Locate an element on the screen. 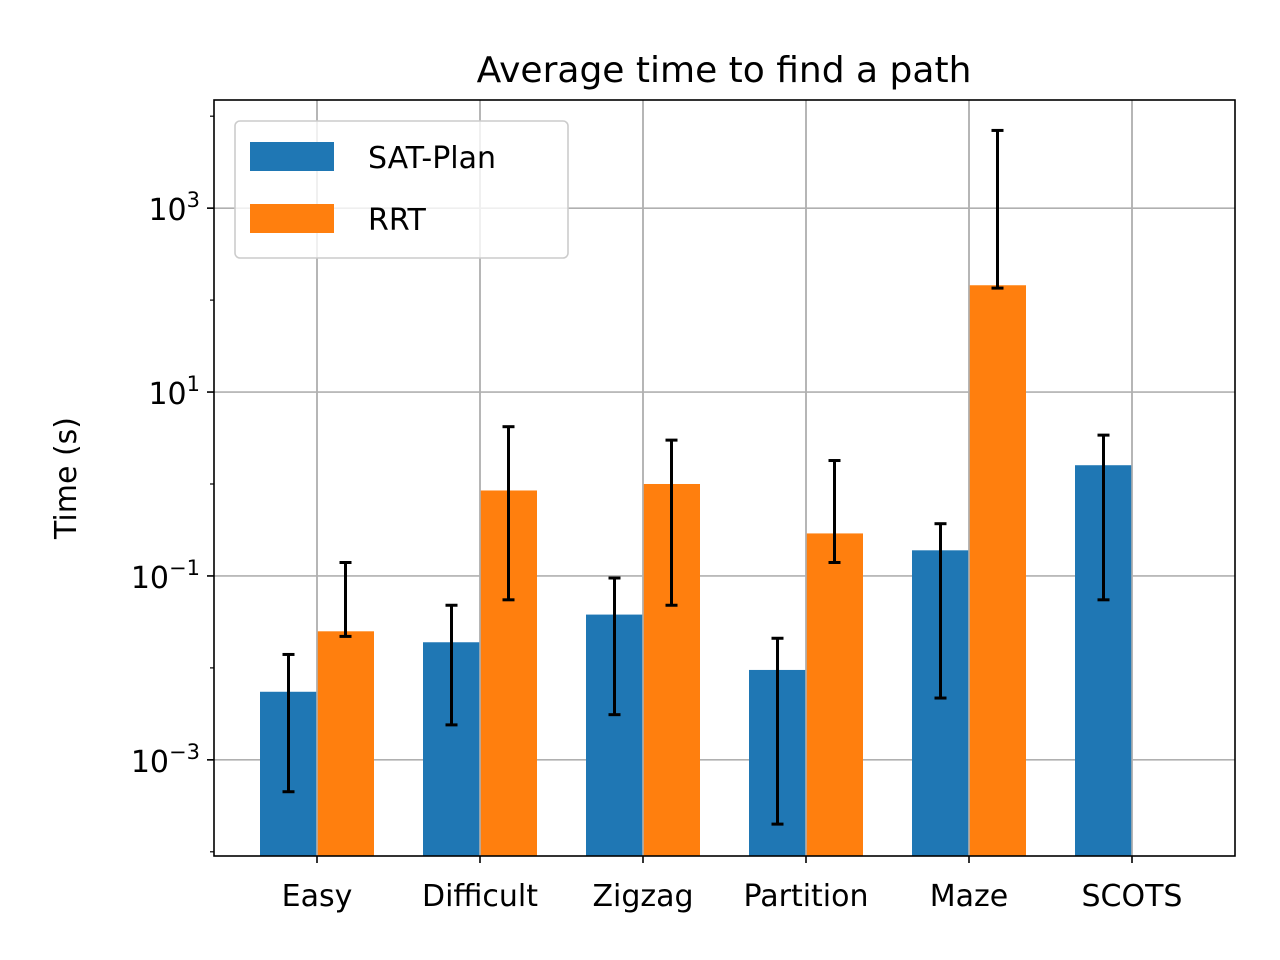  error-bar-rrt-difficult is located at coordinates (508, 513).